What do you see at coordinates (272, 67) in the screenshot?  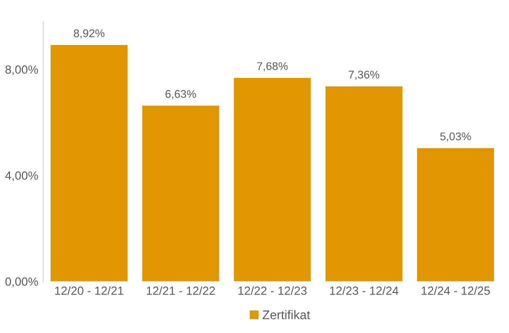 I see `data-label: 7,68%` at bounding box center [272, 67].